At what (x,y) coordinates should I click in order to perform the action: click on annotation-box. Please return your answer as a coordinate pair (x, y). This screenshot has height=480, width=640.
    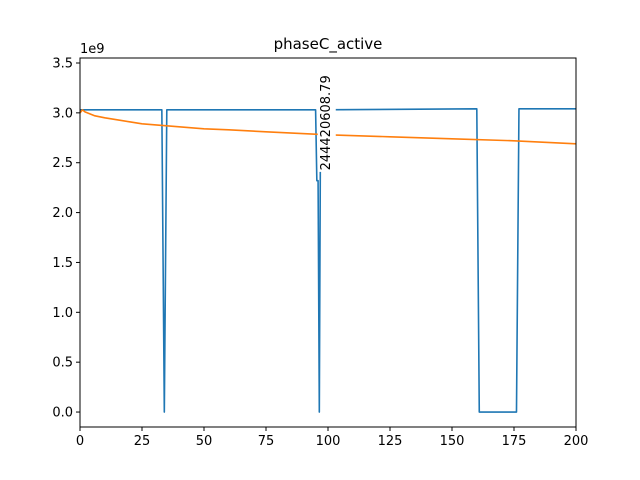
    Looking at the image, I should click on (326, 122).